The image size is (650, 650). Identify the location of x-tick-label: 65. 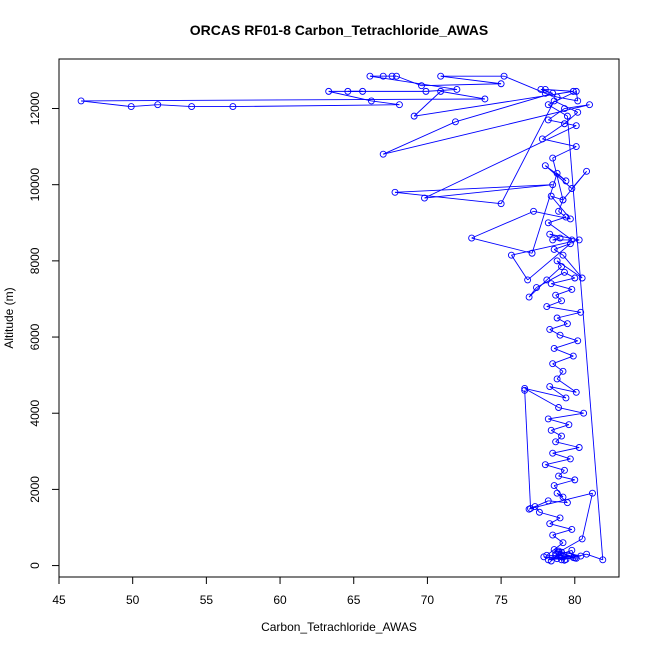
(354, 600).